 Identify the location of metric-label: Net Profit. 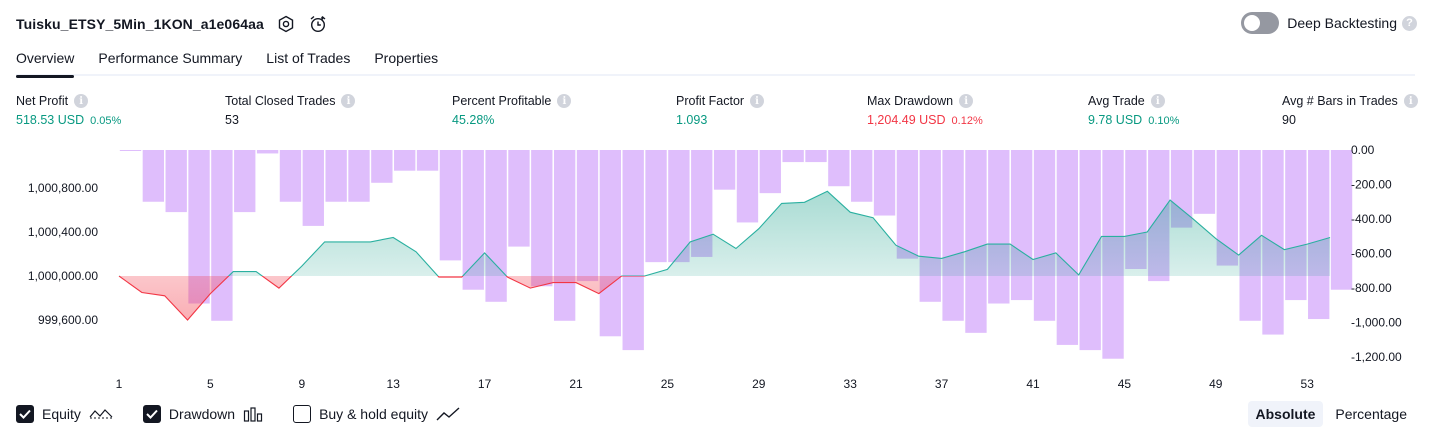
(42, 101).